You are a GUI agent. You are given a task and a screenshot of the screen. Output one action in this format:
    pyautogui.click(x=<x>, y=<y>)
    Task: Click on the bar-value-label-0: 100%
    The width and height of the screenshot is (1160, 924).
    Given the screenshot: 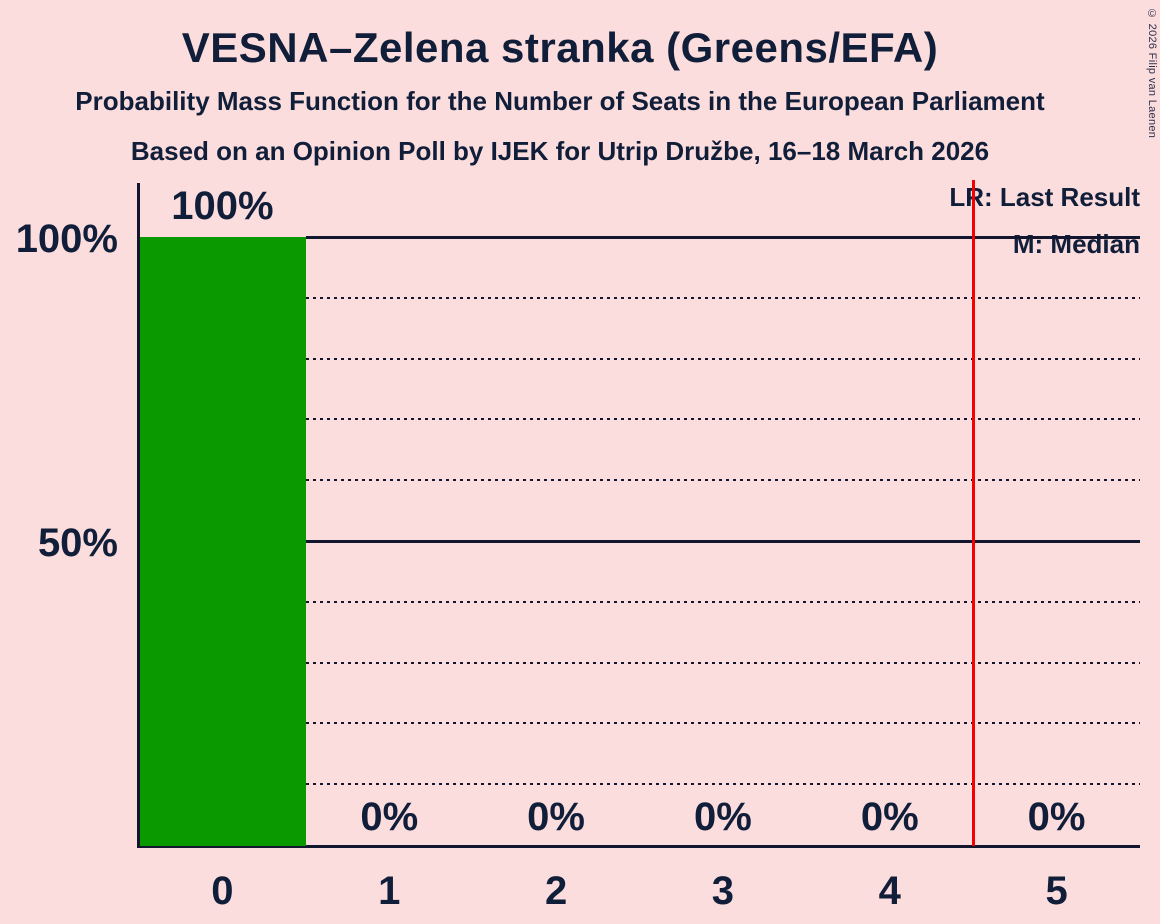 What is the action you would take?
    pyautogui.click(x=222, y=206)
    